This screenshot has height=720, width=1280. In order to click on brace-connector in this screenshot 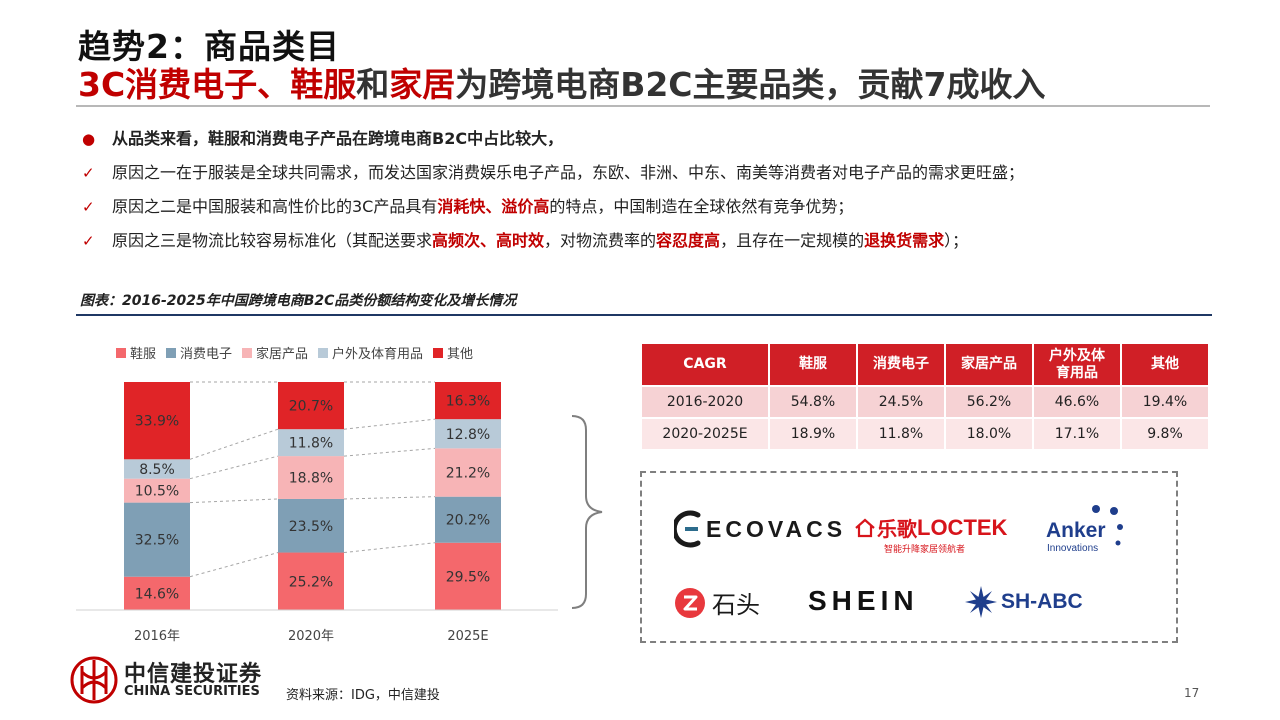, I will do `click(587, 512)`.